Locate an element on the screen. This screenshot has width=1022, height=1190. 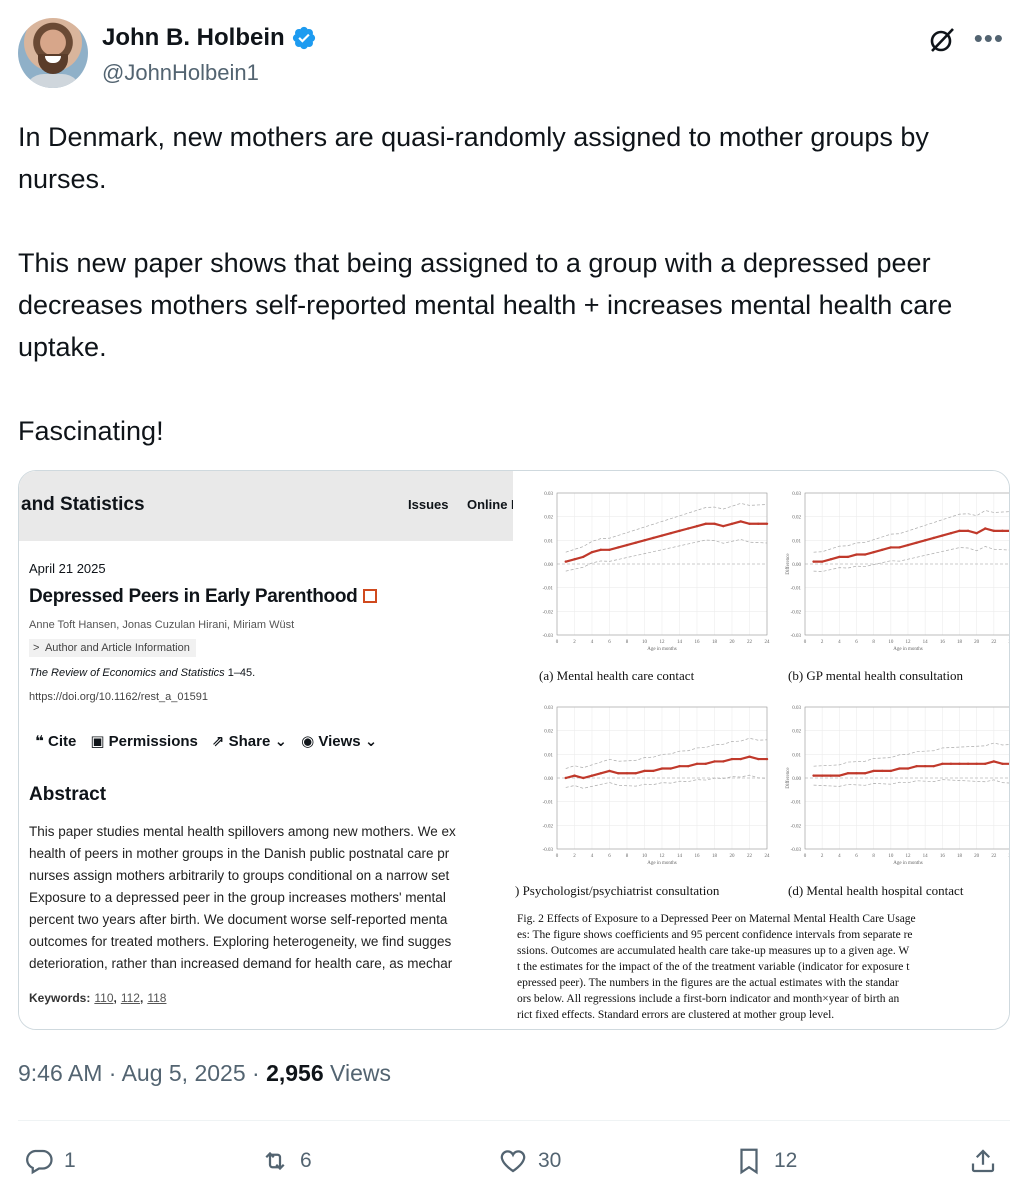
keyword: 110 is located at coordinates (104, 998).